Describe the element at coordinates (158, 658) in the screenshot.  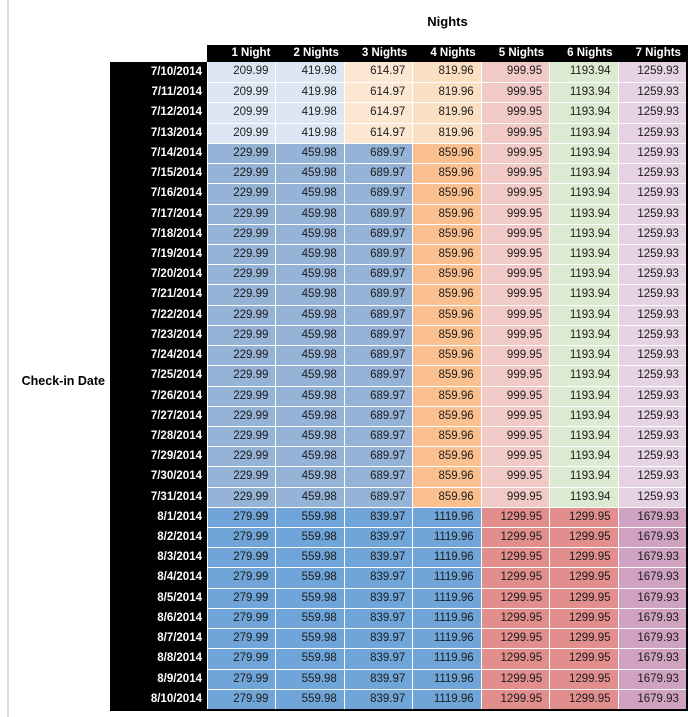
I see `date-cell: 8/8/2014` at that location.